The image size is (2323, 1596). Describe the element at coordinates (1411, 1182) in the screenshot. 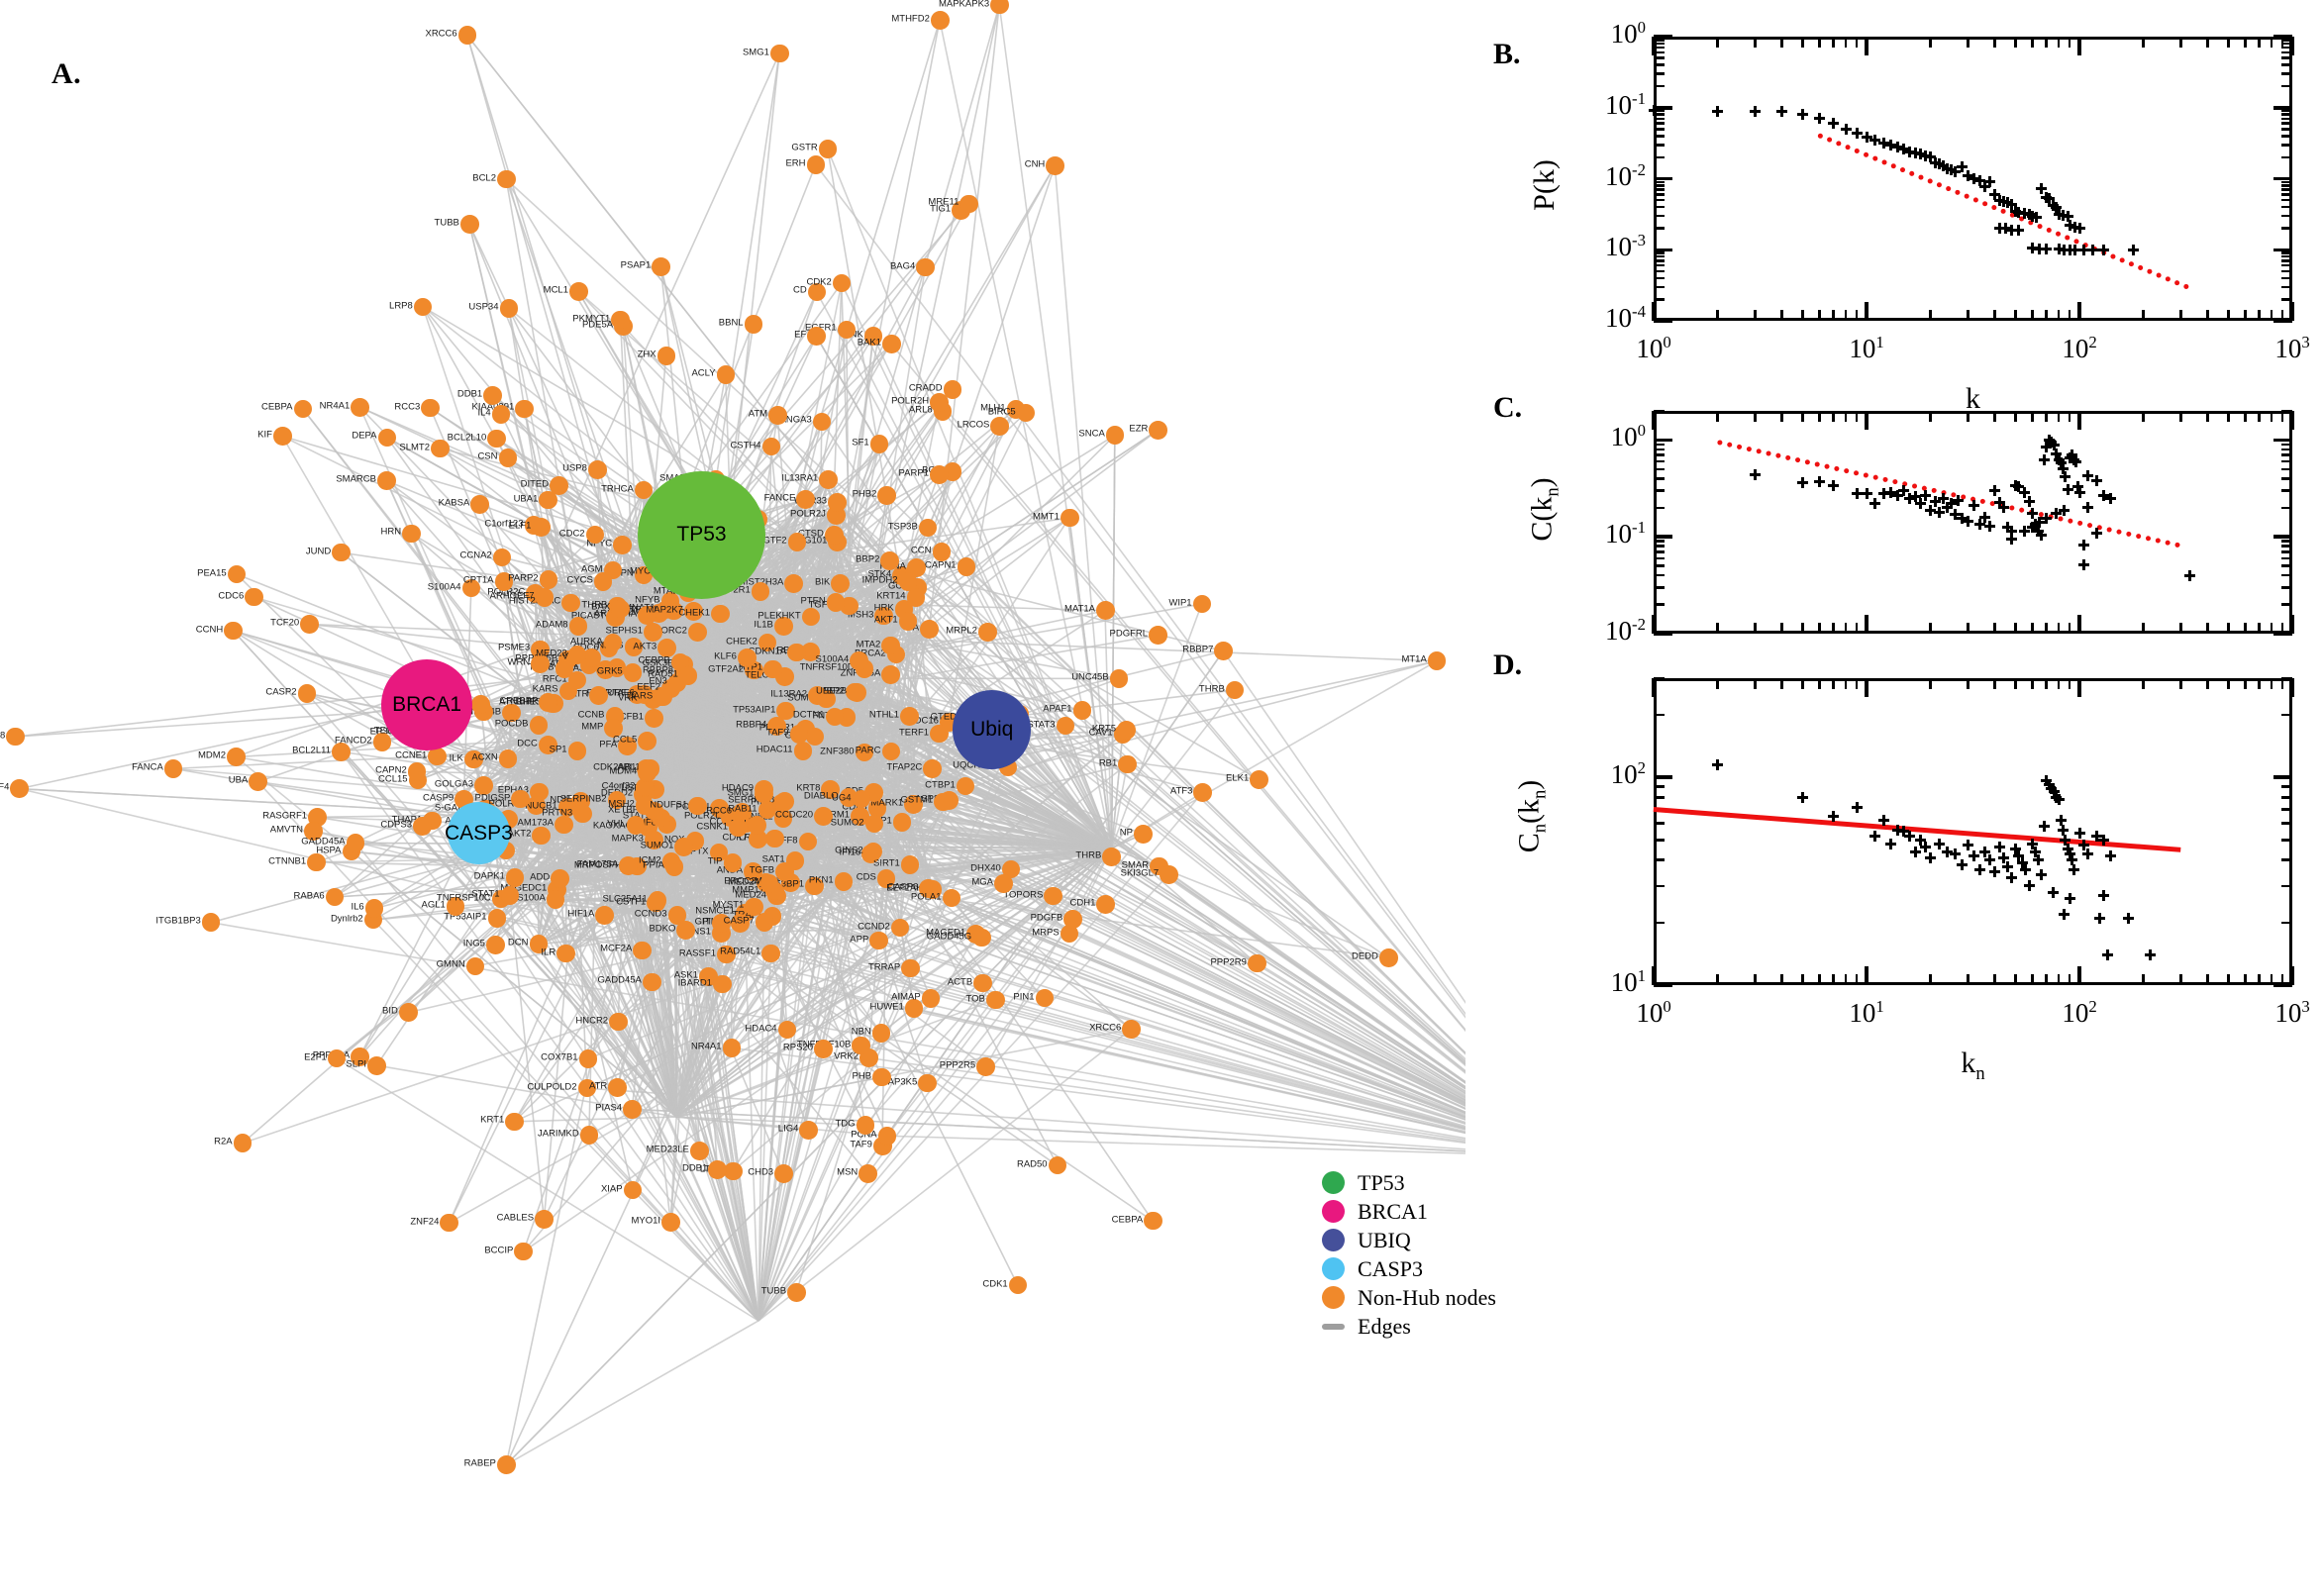

I see `legend-item: TP53` at that location.